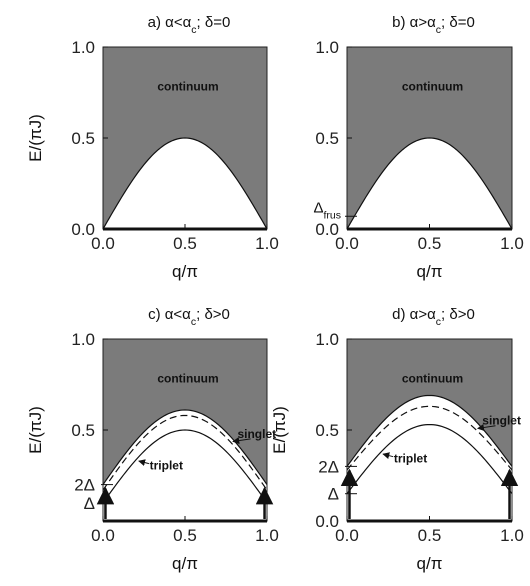 This screenshot has width=530, height=586. What do you see at coordinates (327, 210) in the screenshot?
I see `gap-label: Δfrus` at bounding box center [327, 210].